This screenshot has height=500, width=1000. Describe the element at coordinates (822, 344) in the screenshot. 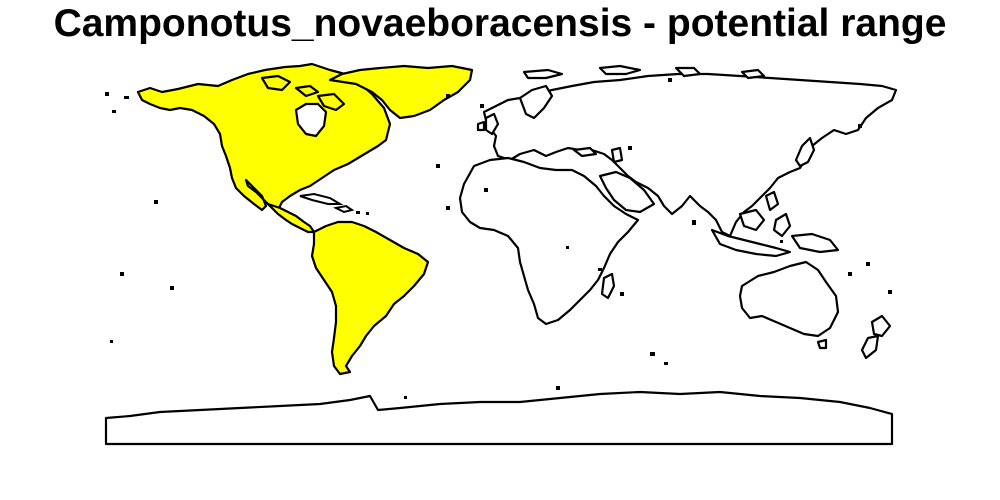

I see `tasmania` at that location.